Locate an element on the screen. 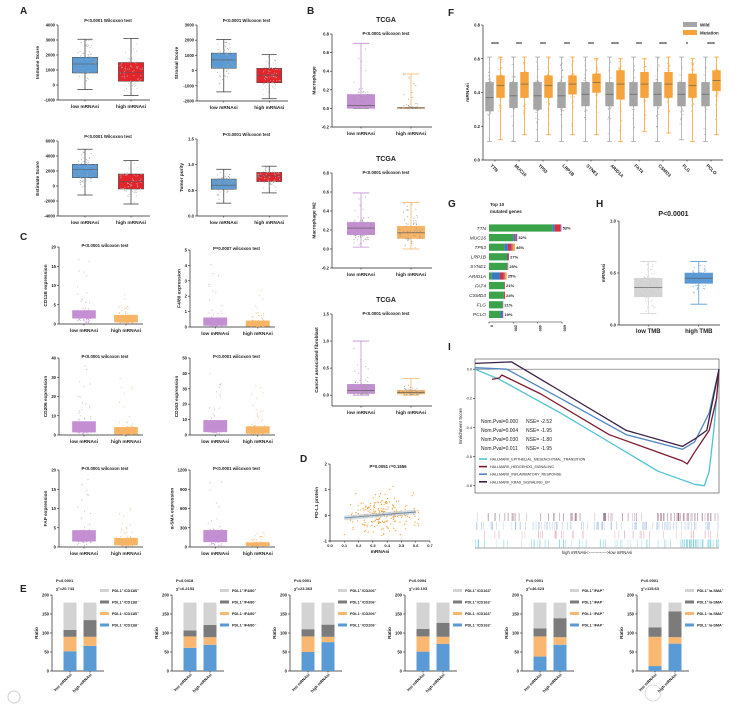 The width and height of the screenshot is (748, 715). y-tick-label: 150 is located at coordinates (166, 614).